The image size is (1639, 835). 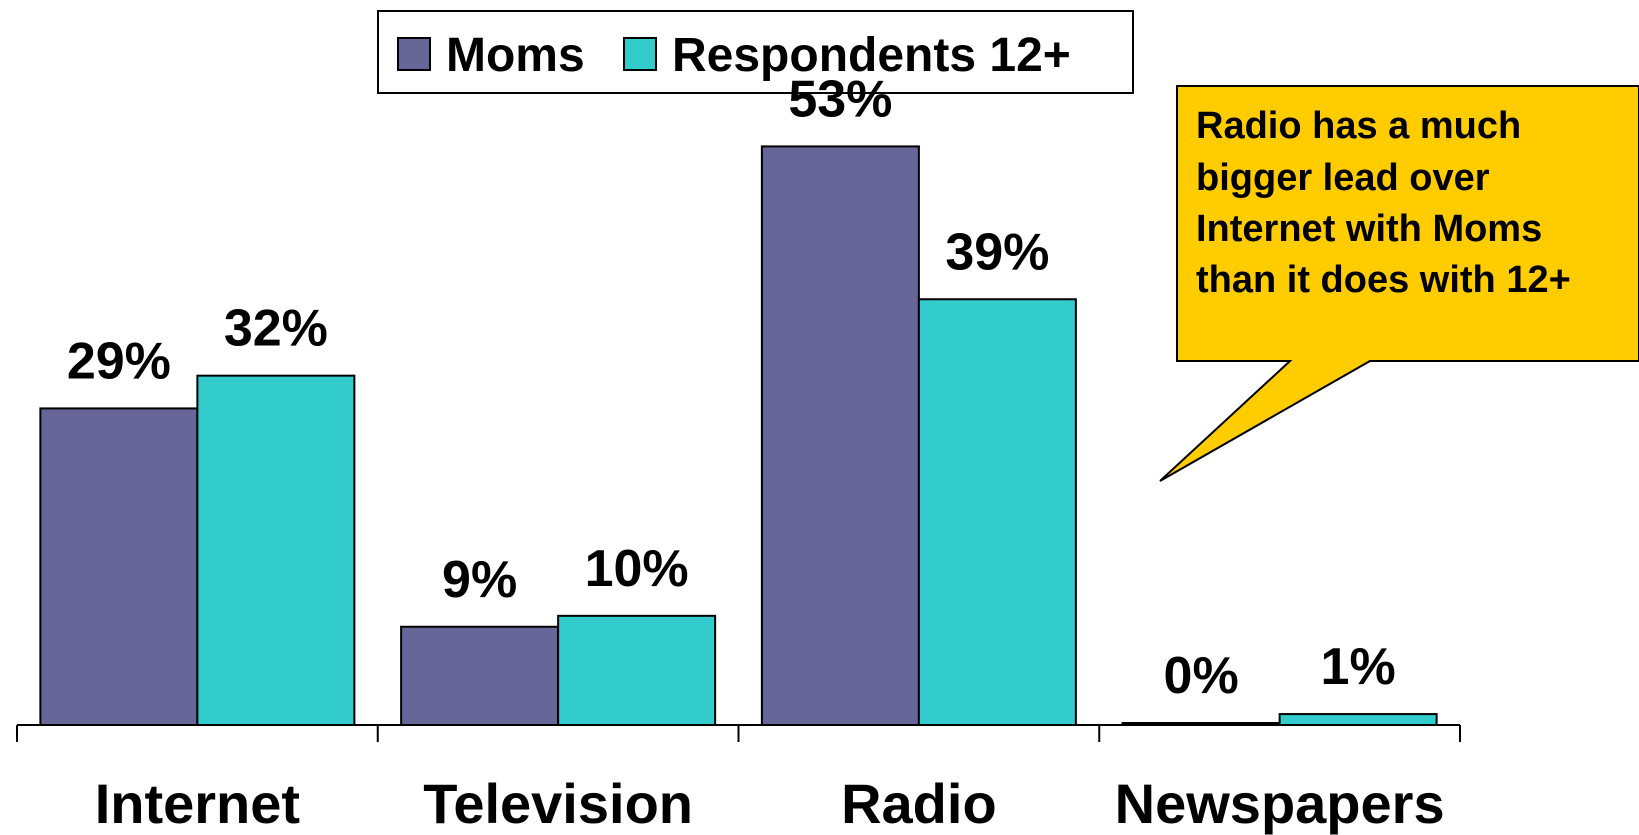 I want to click on data-label-television-respondents-12: 10%, so click(x=637, y=569).